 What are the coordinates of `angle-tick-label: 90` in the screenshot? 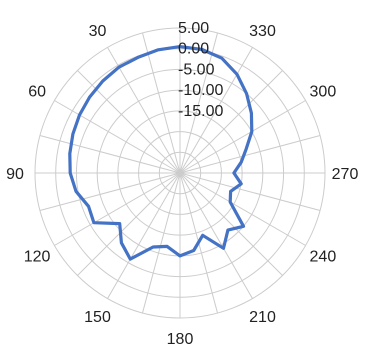 It's located at (15, 174).